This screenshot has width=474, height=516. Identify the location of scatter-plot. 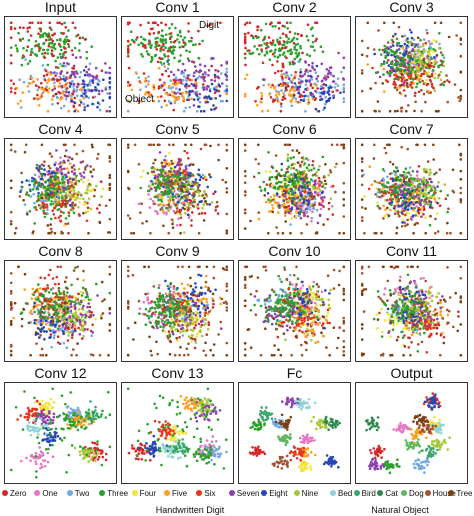
(60, 311).